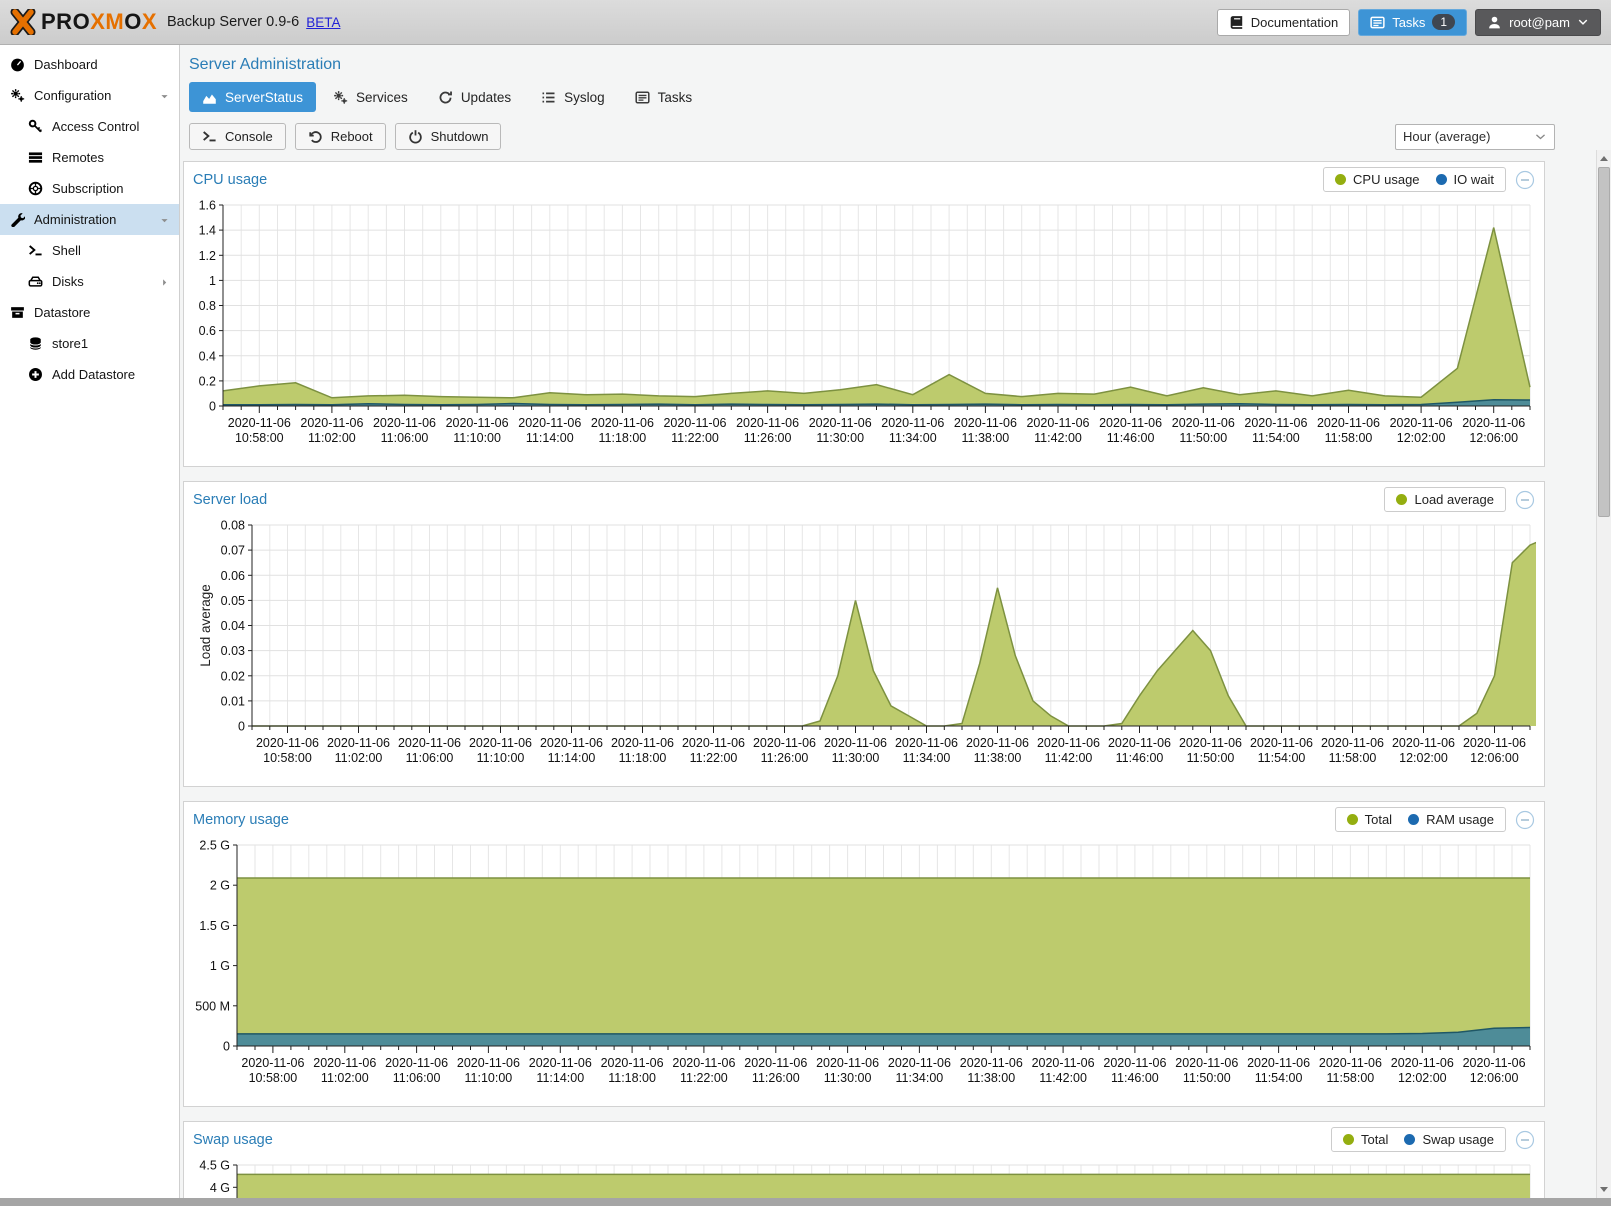 The width and height of the screenshot is (1611, 1206). What do you see at coordinates (214, 1166) in the screenshot?
I see `svg-text: 4.5 G` at bounding box center [214, 1166].